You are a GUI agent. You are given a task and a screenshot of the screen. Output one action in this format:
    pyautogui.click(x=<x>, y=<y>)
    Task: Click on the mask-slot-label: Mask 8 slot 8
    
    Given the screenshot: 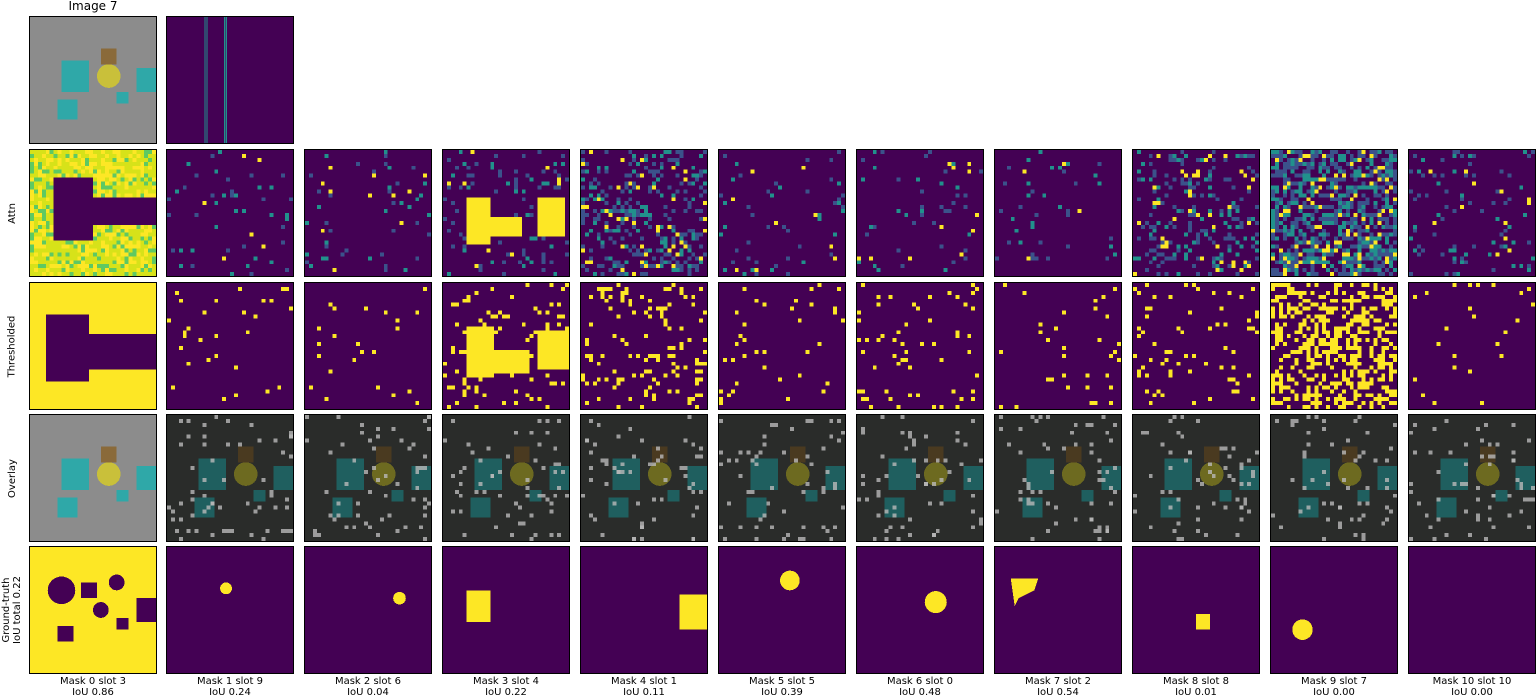 What is the action you would take?
    pyautogui.click(x=1196, y=681)
    